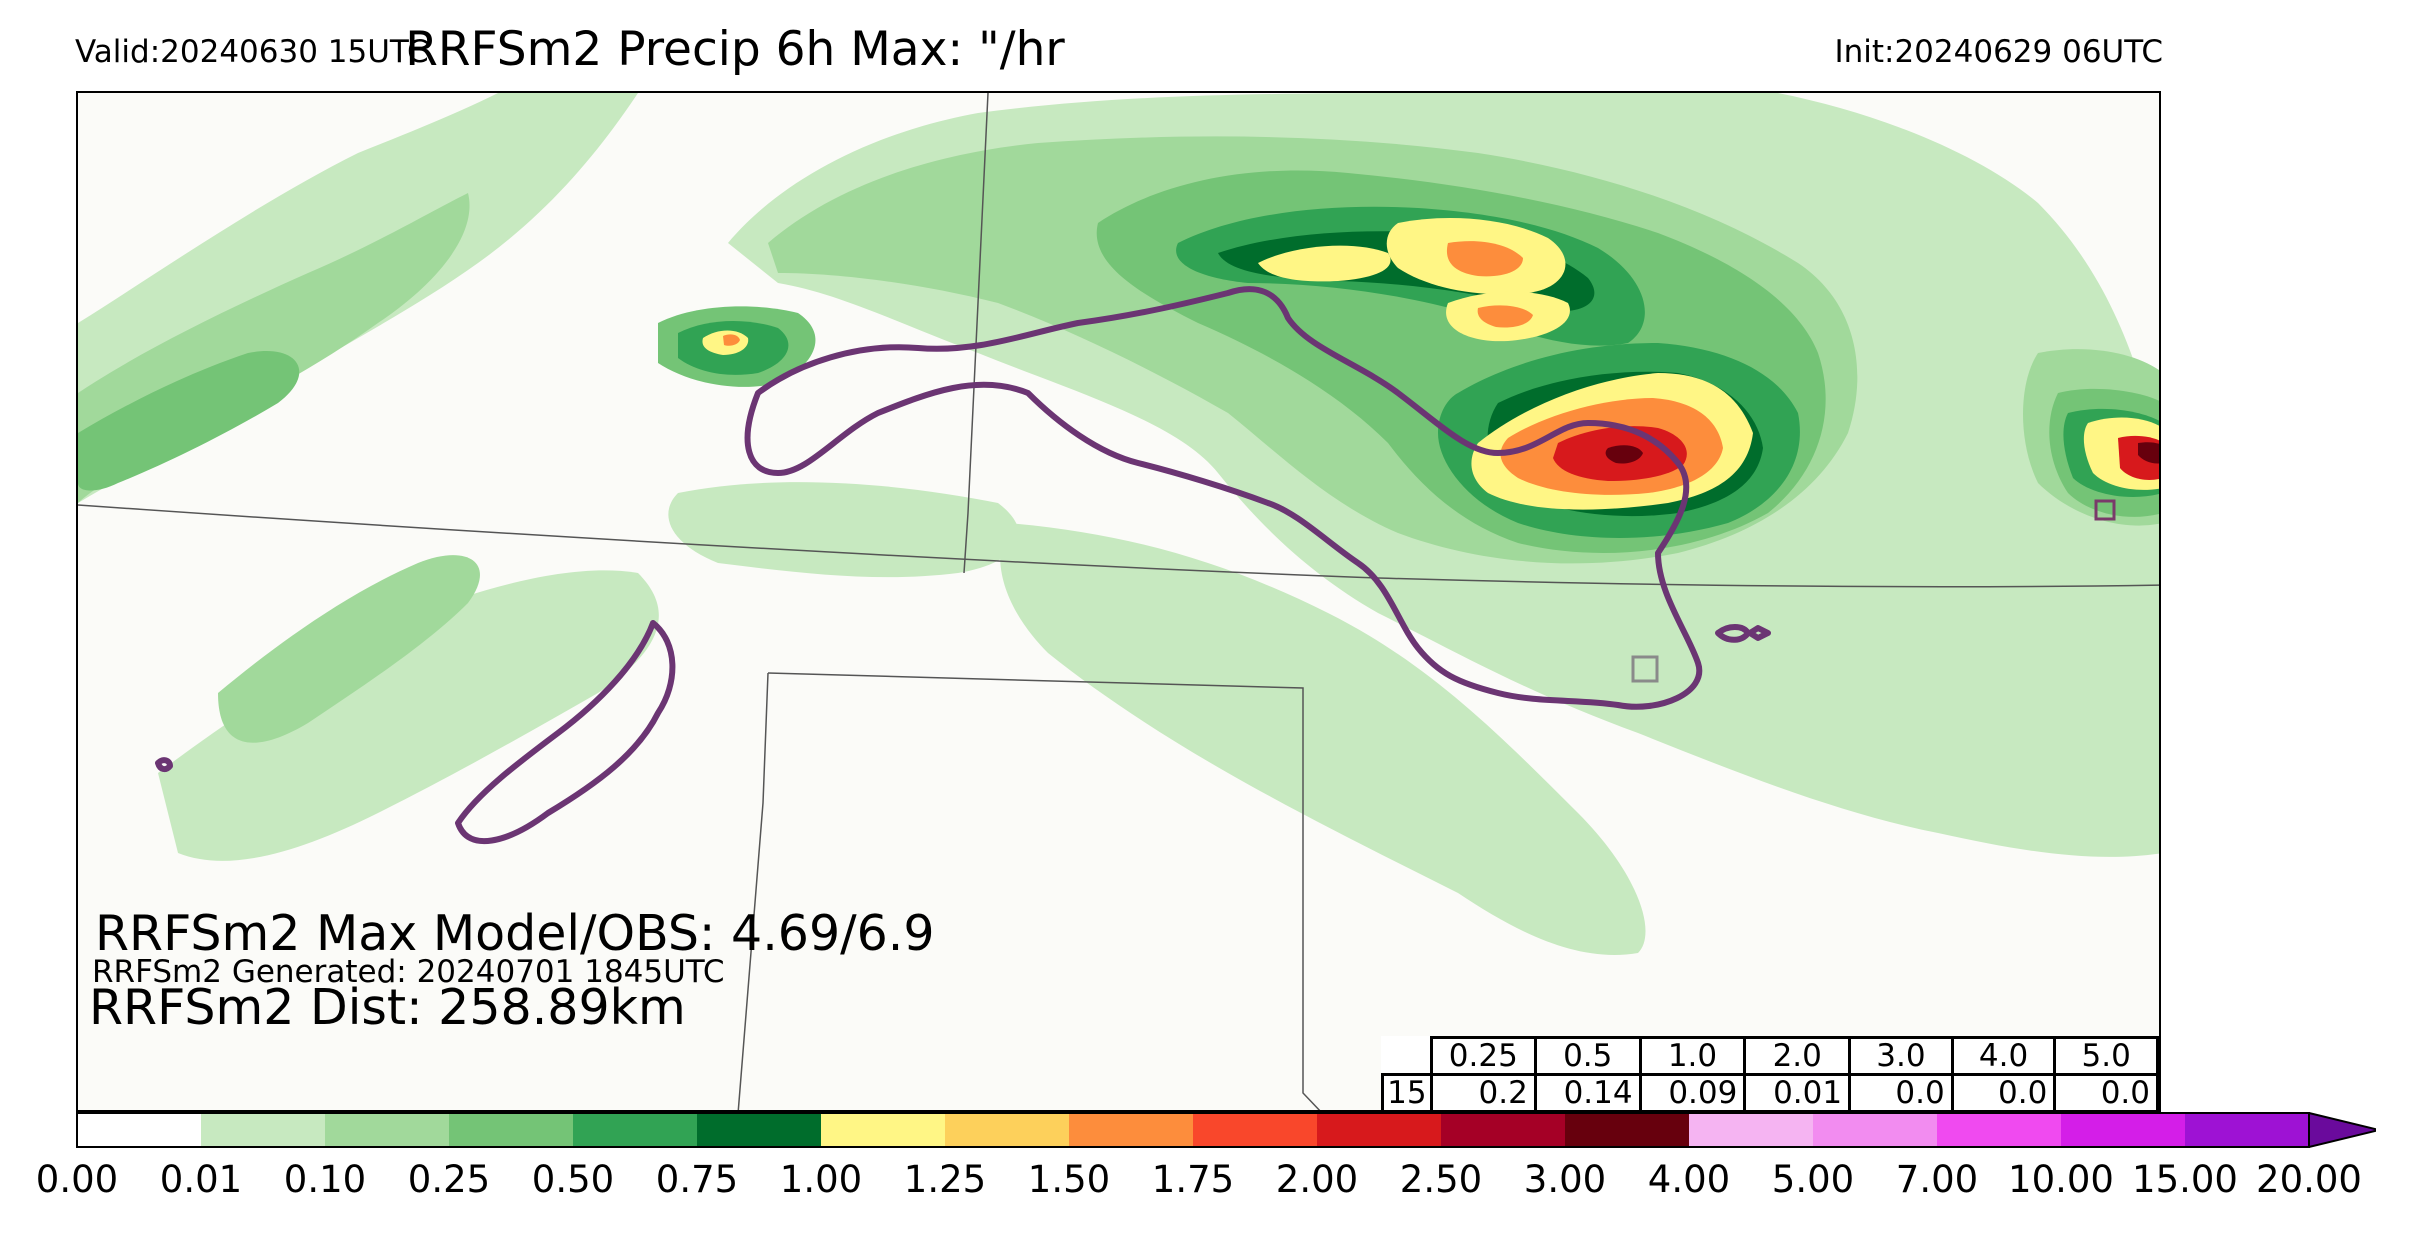 This screenshot has height=1234, width=2435. I want to click on obs-location-markers, so click(1645, 669).